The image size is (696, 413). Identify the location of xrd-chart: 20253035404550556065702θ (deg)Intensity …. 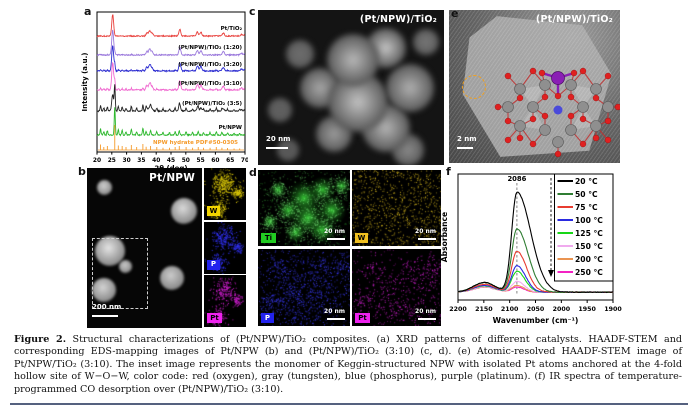
(164, 91).